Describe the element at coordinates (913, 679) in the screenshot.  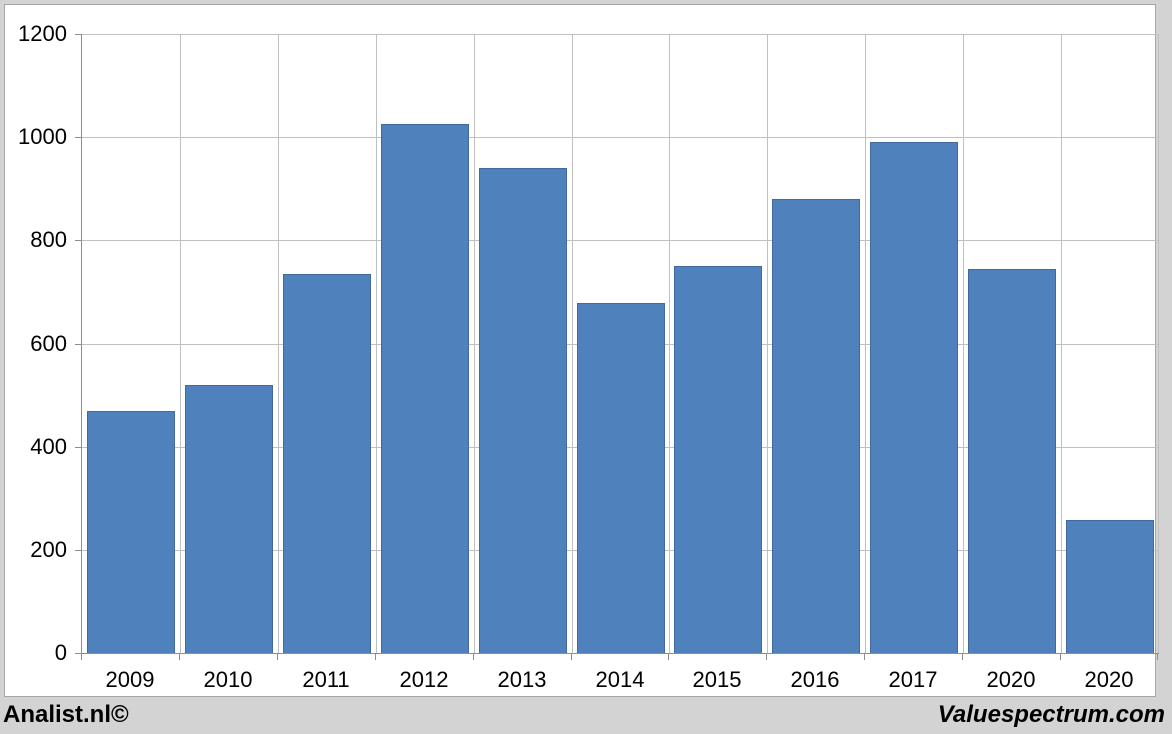
I see `x-tick-label: 2017` at that location.